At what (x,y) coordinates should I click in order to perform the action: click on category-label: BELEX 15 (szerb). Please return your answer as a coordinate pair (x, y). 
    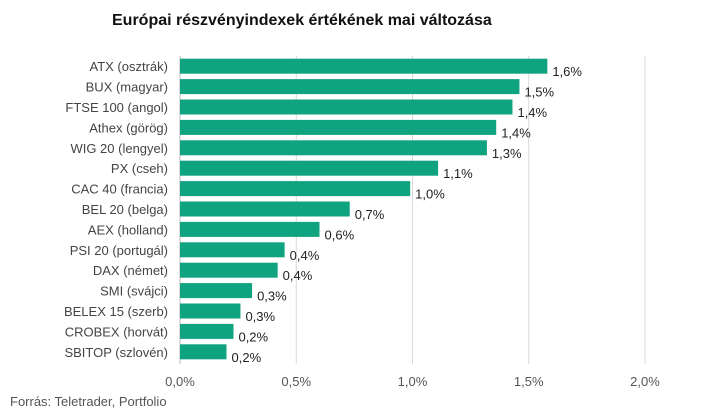
    Looking at the image, I should click on (116, 311).